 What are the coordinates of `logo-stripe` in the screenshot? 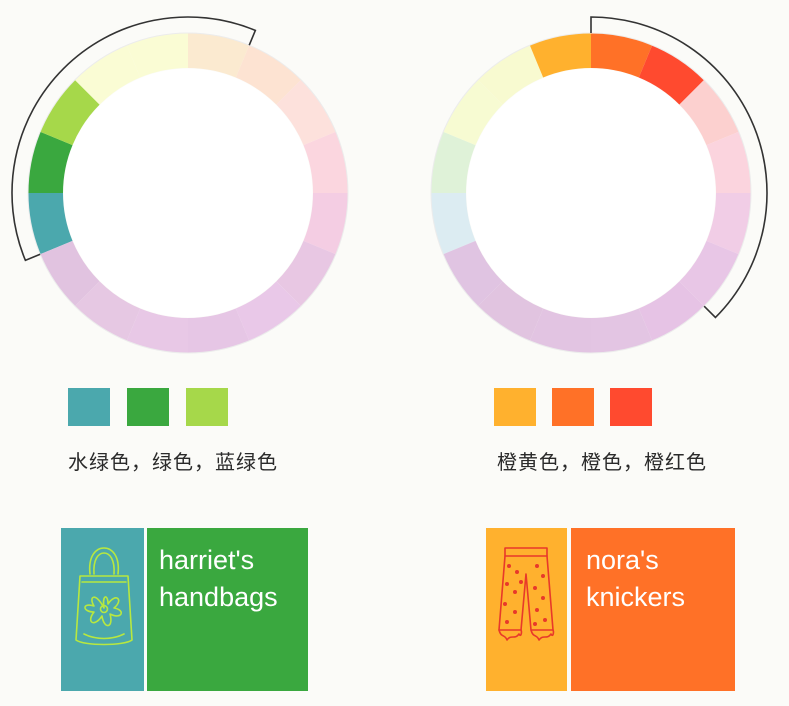 It's located at (526, 609).